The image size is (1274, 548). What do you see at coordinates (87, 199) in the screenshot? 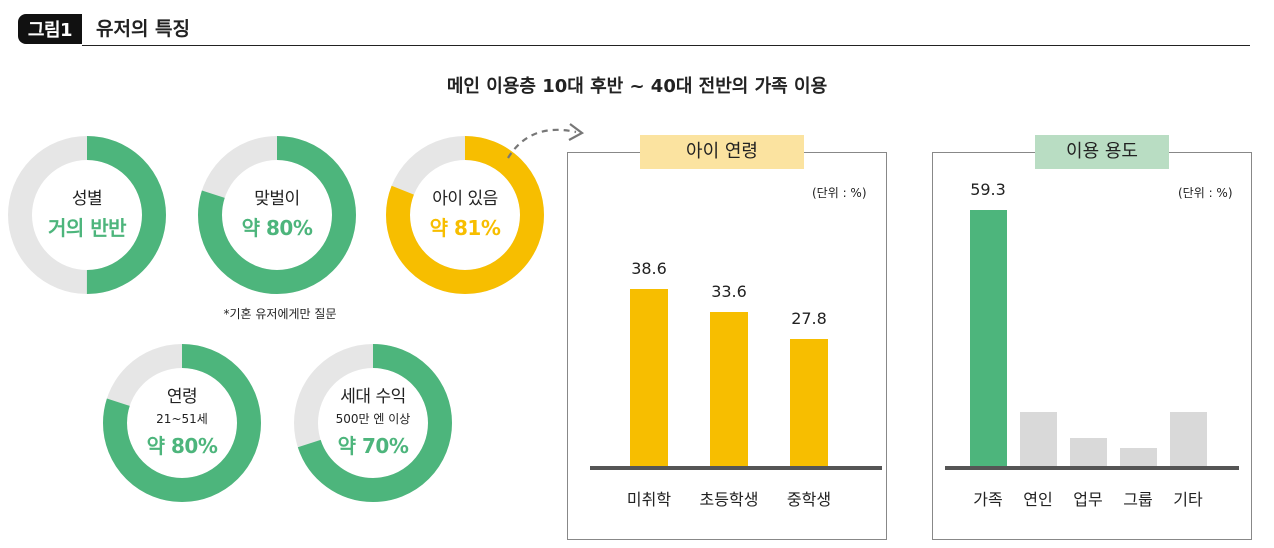
I see `donut-label: 성별` at bounding box center [87, 199].